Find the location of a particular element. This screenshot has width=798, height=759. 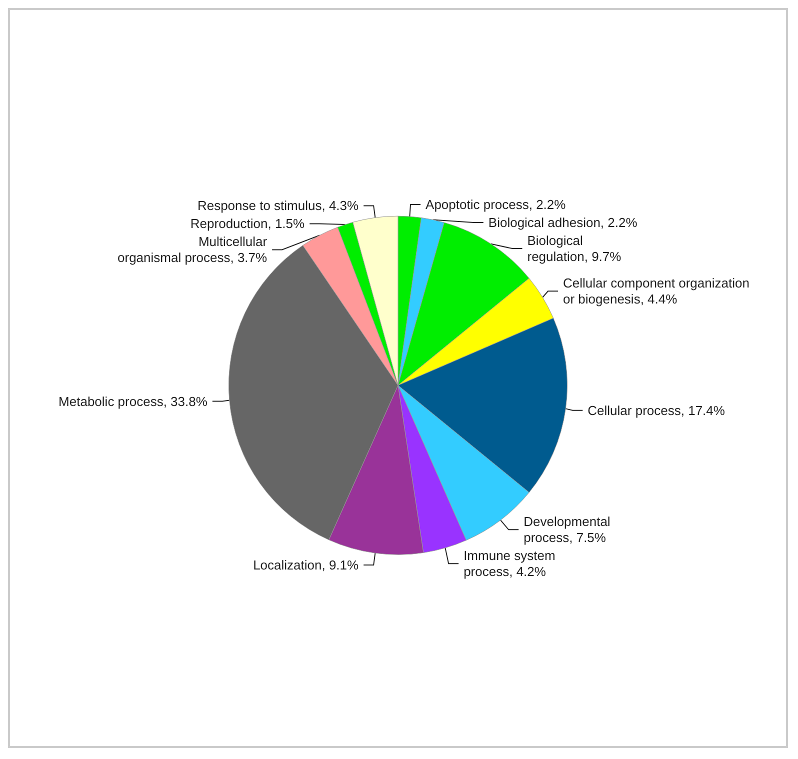

slice-label: Reproduction, 1.5% is located at coordinates (248, 224).